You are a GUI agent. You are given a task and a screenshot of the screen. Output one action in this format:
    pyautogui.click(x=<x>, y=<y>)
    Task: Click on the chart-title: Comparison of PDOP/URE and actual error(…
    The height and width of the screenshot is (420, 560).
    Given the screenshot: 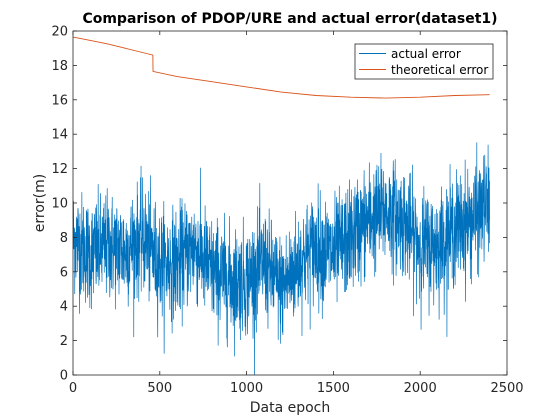 What is the action you would take?
    pyautogui.click(x=289, y=19)
    